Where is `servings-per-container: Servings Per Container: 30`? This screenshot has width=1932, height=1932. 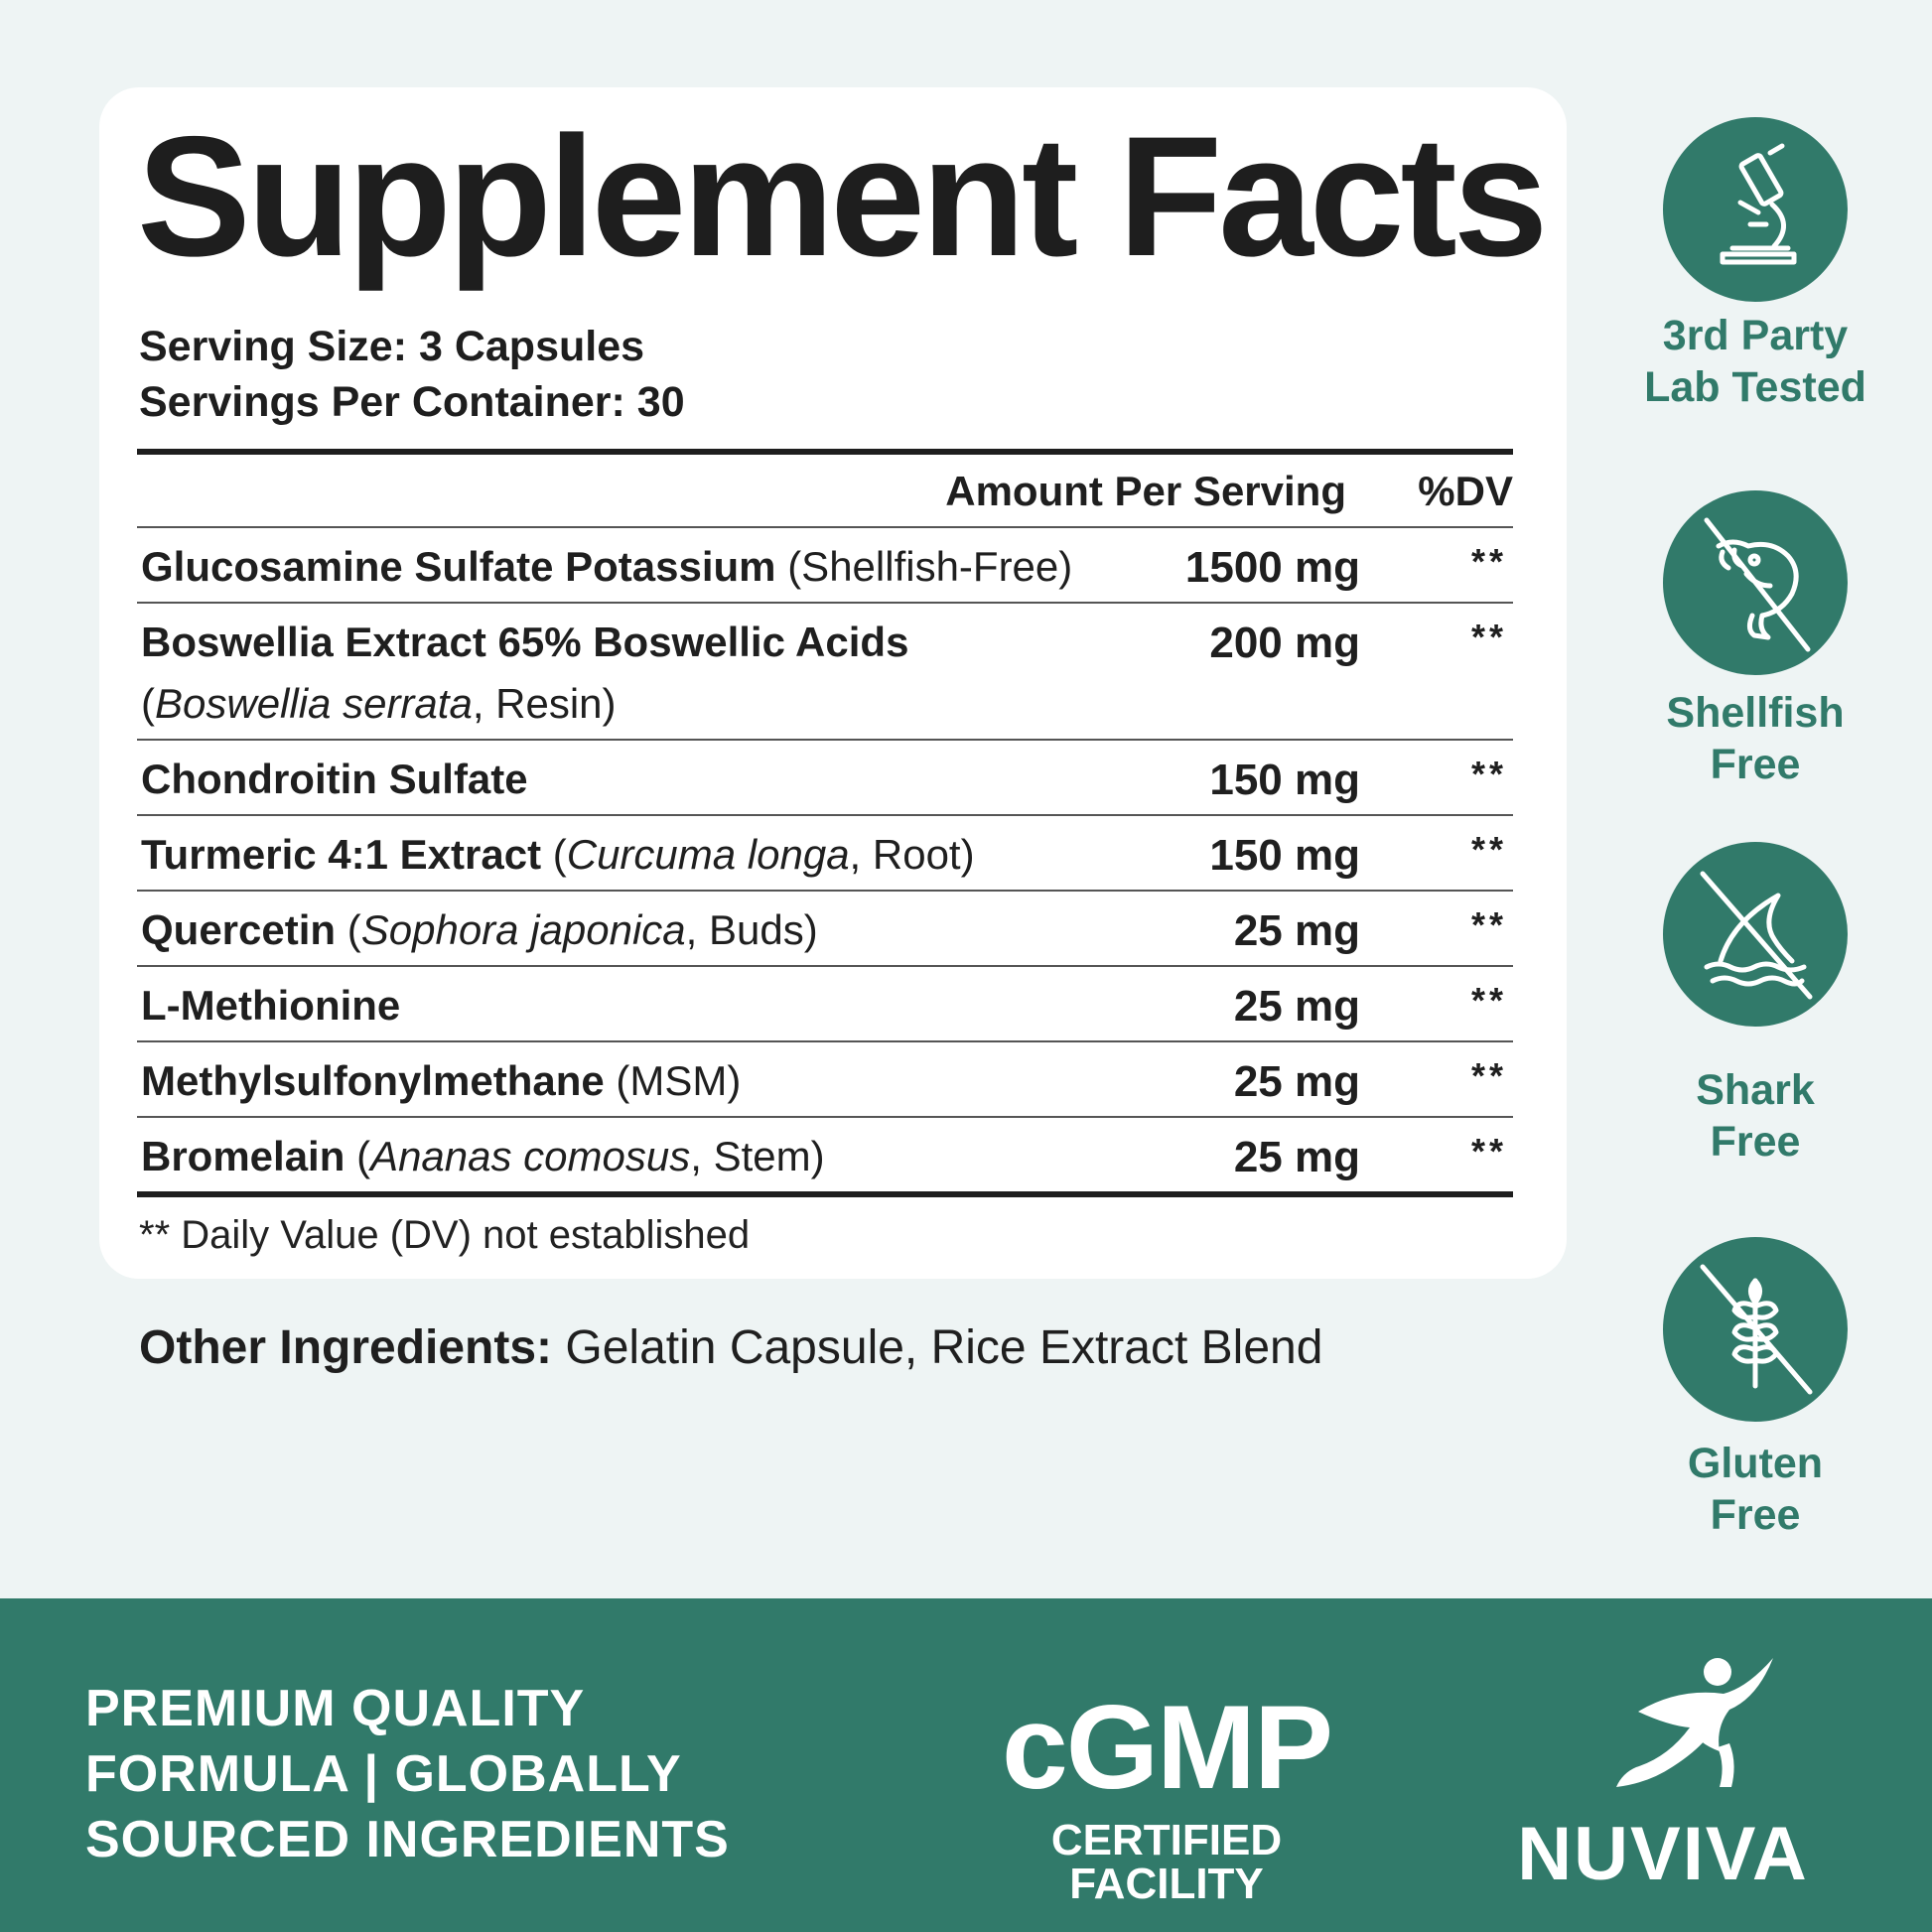
servings-per-container: Servings Per Container: 30 is located at coordinates (412, 402).